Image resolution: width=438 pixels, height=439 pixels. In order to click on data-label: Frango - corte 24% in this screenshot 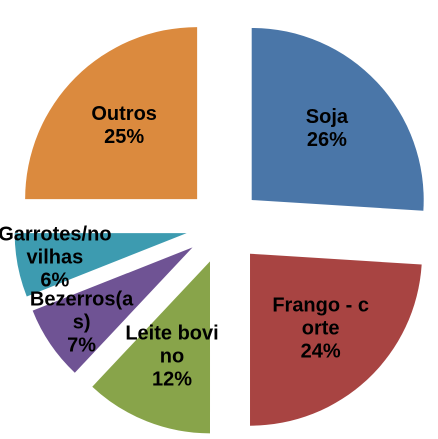, I will do `click(321, 328)`.